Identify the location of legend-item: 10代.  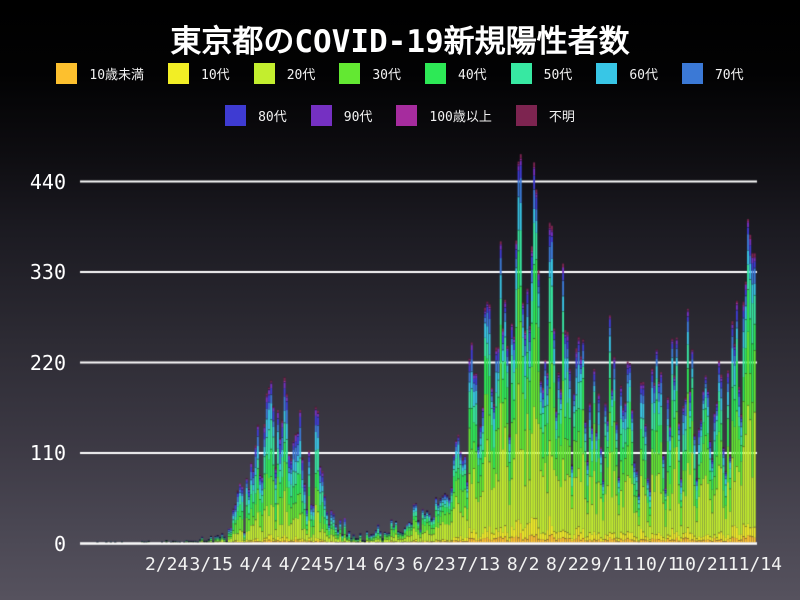
(199, 73).